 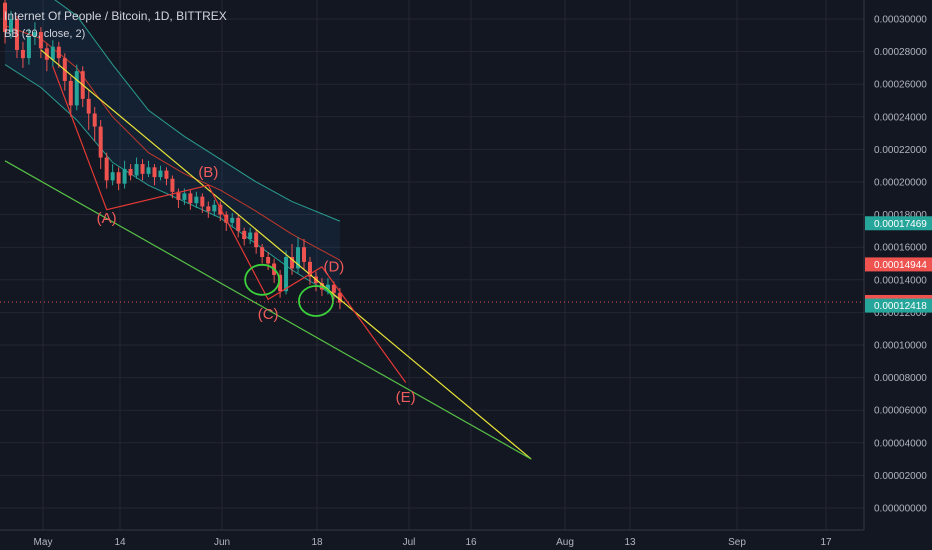 I want to click on x-tick-label: Jun, so click(x=222, y=542).